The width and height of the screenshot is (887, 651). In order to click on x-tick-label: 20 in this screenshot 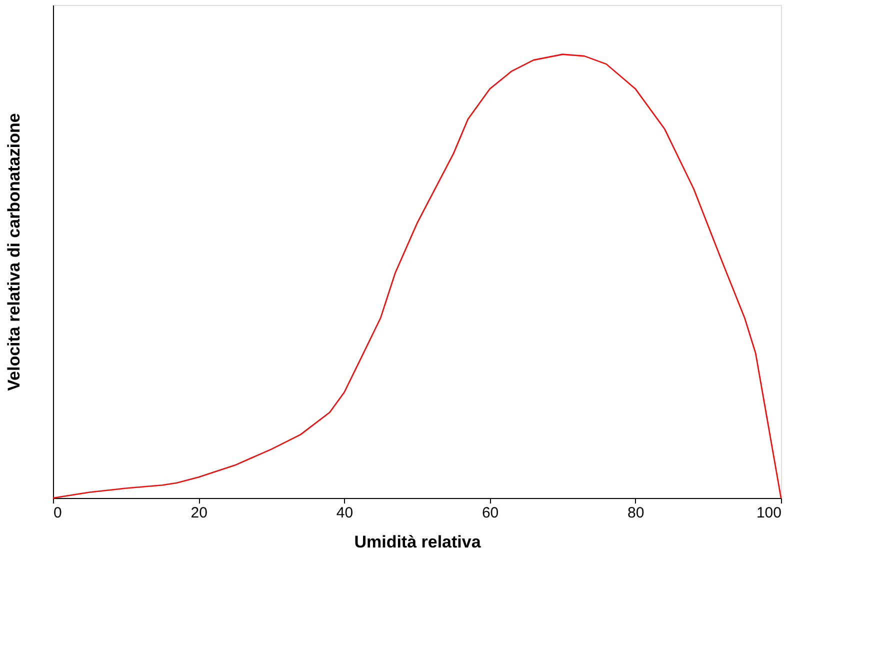, I will do `click(199, 513)`.